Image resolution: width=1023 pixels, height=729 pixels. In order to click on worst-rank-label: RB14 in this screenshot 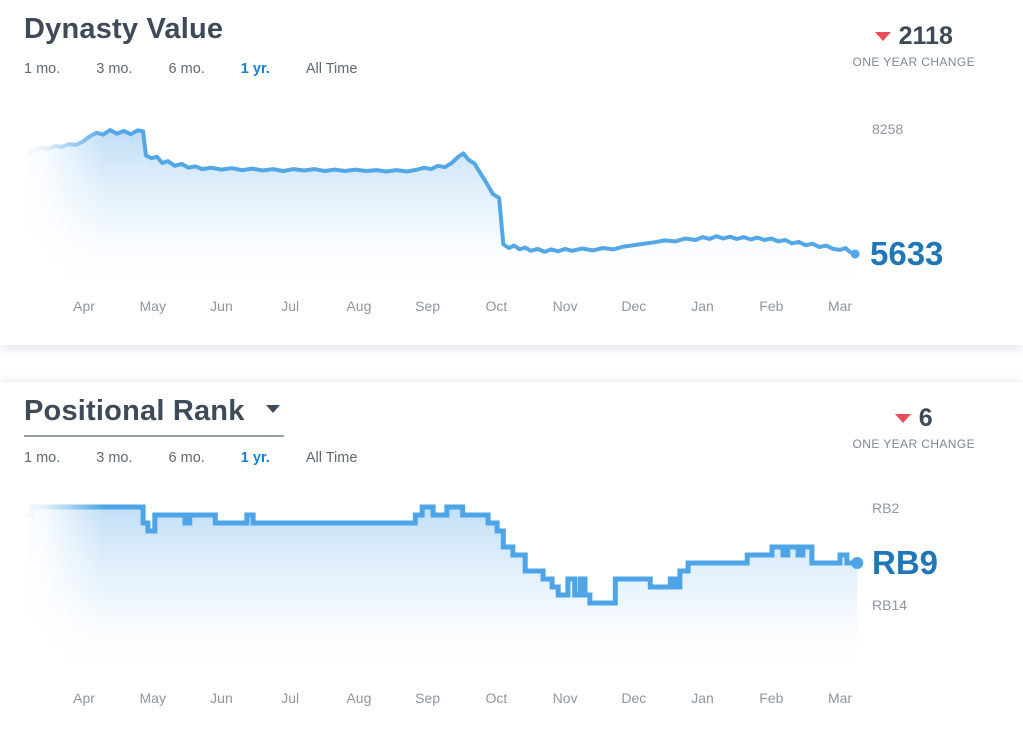, I will do `click(890, 605)`.